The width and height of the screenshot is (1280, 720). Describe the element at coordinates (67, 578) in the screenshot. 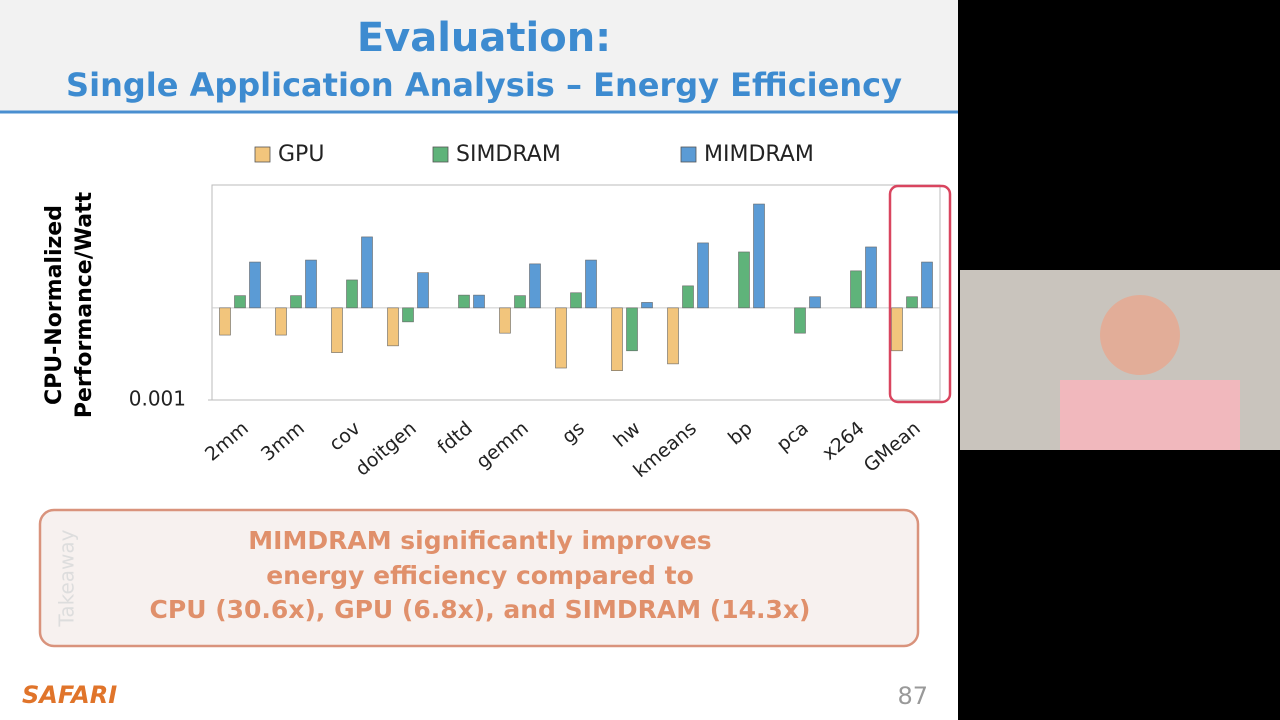

I see `takeaway-label: Takeaway` at that location.